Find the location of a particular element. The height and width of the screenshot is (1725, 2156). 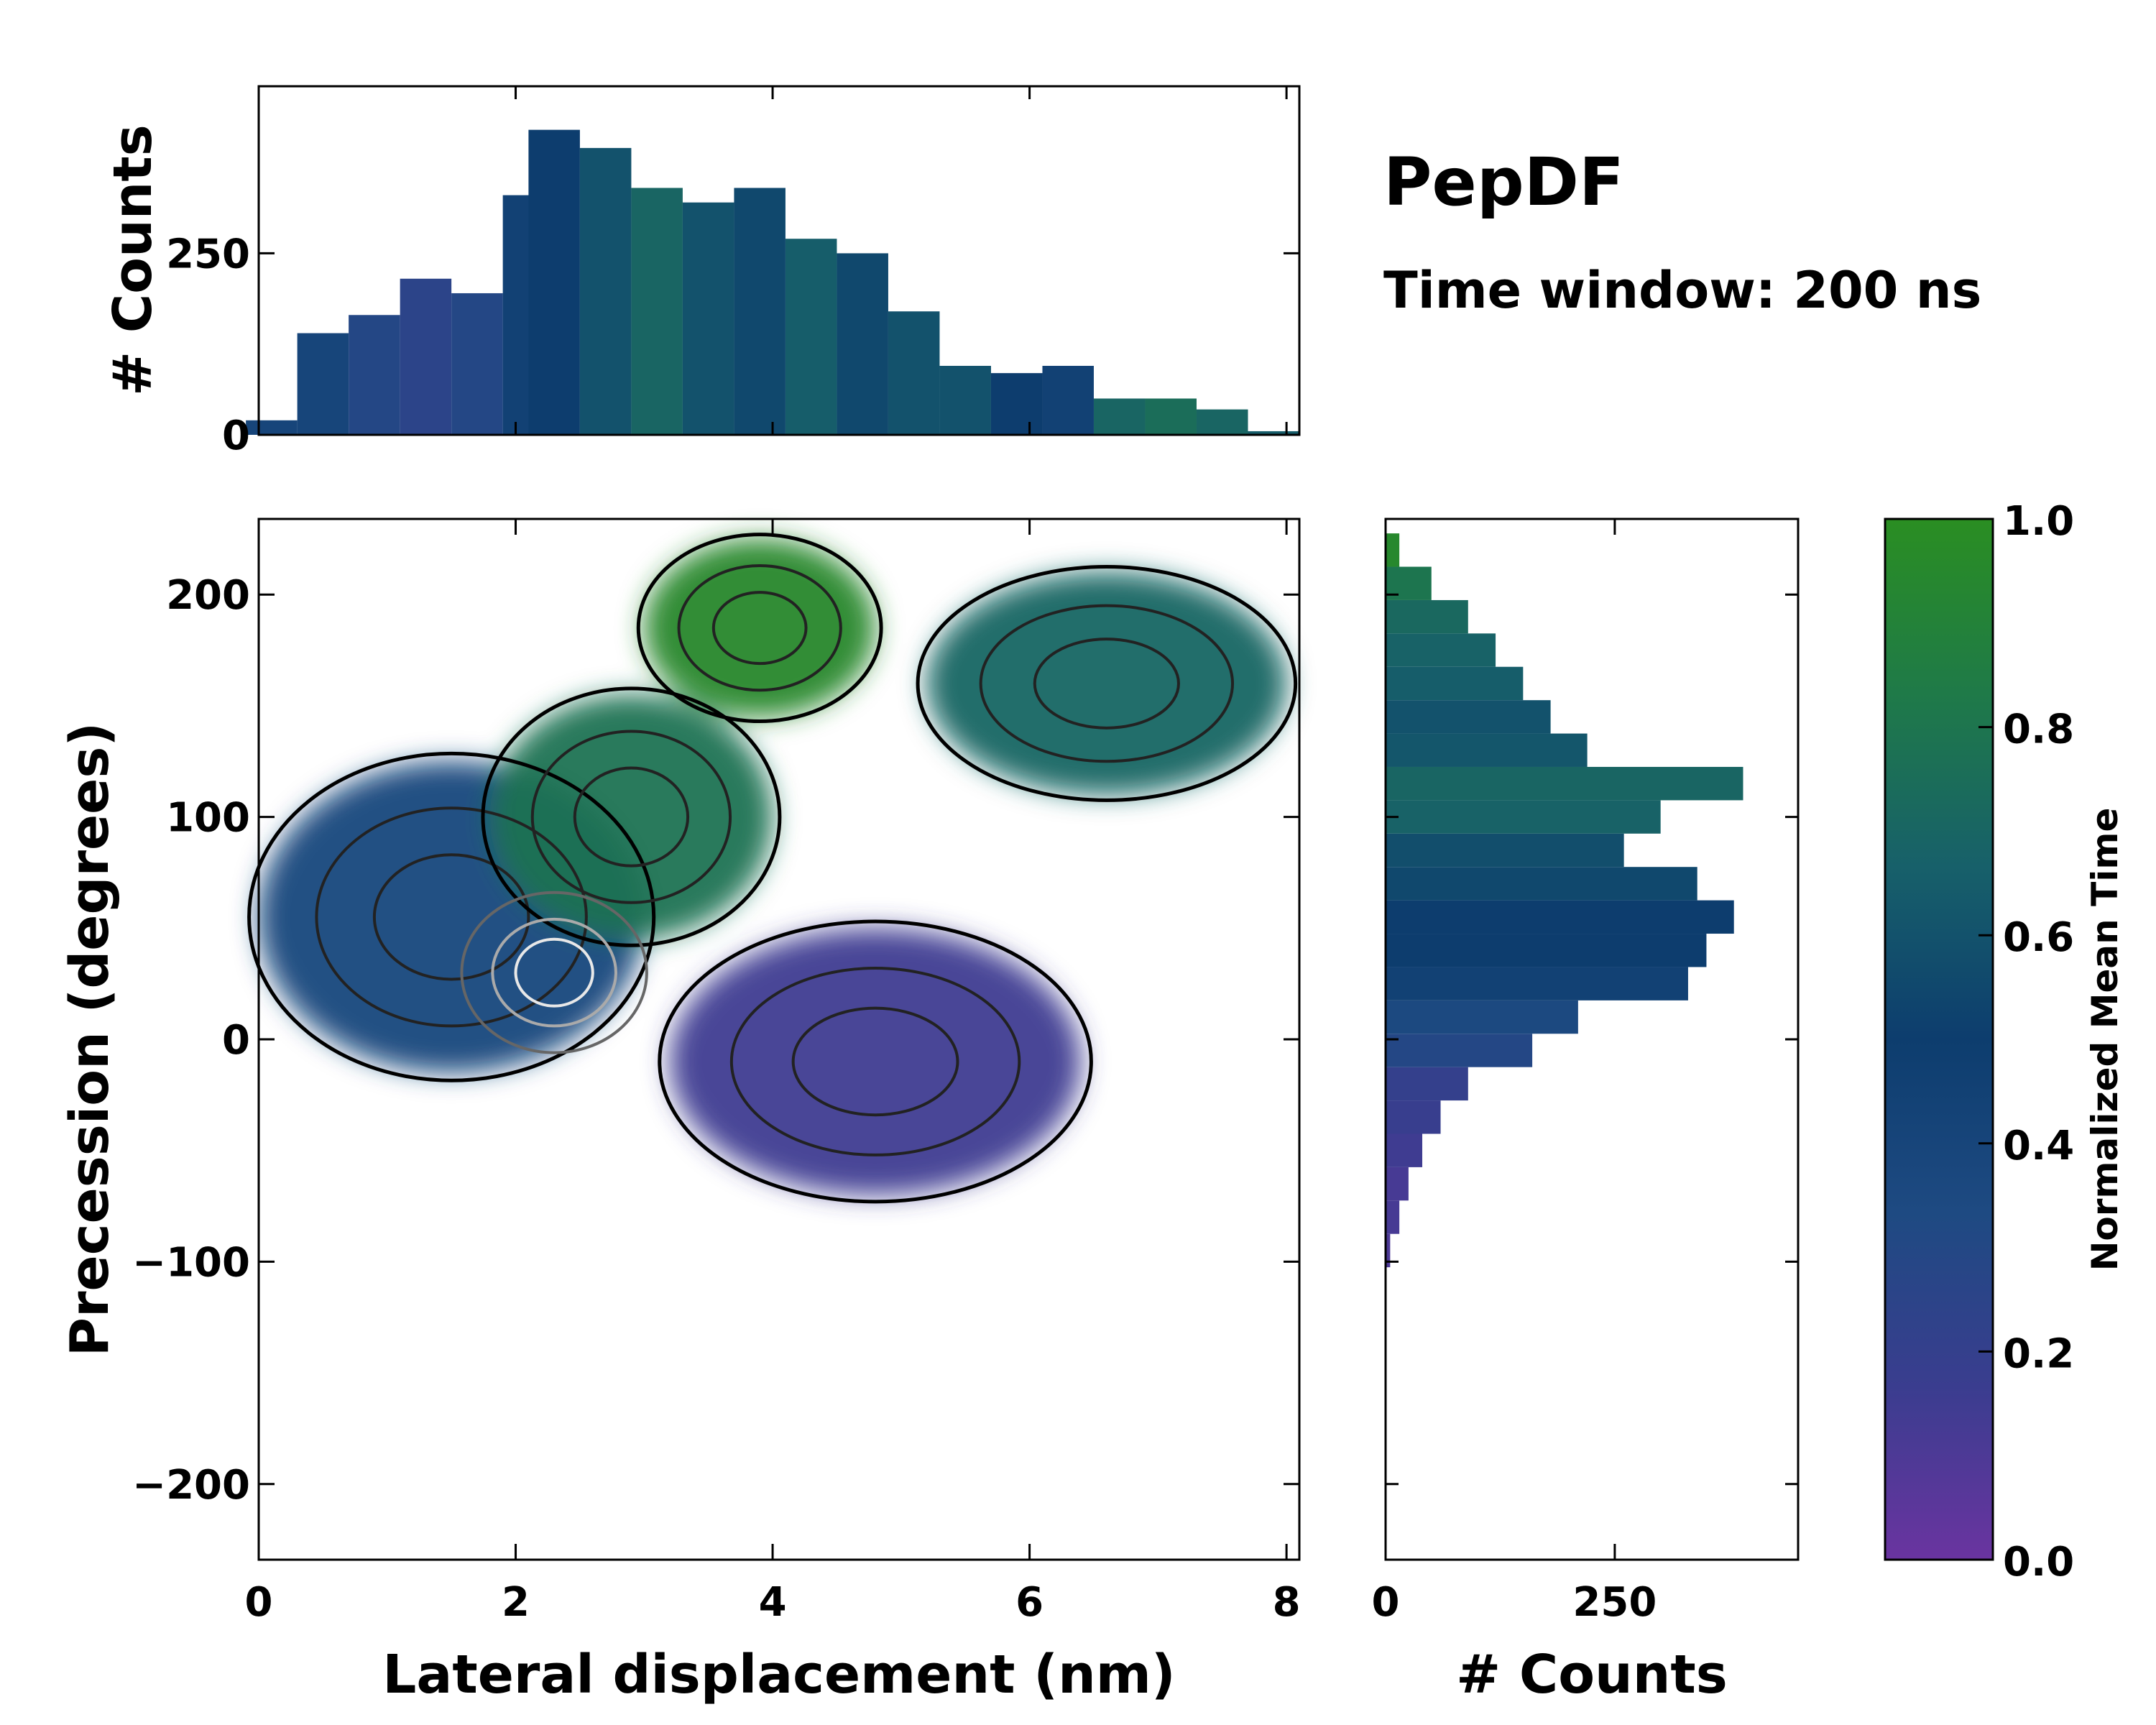

top-histogram: 0 250 # Counts is located at coordinates (701, 272).